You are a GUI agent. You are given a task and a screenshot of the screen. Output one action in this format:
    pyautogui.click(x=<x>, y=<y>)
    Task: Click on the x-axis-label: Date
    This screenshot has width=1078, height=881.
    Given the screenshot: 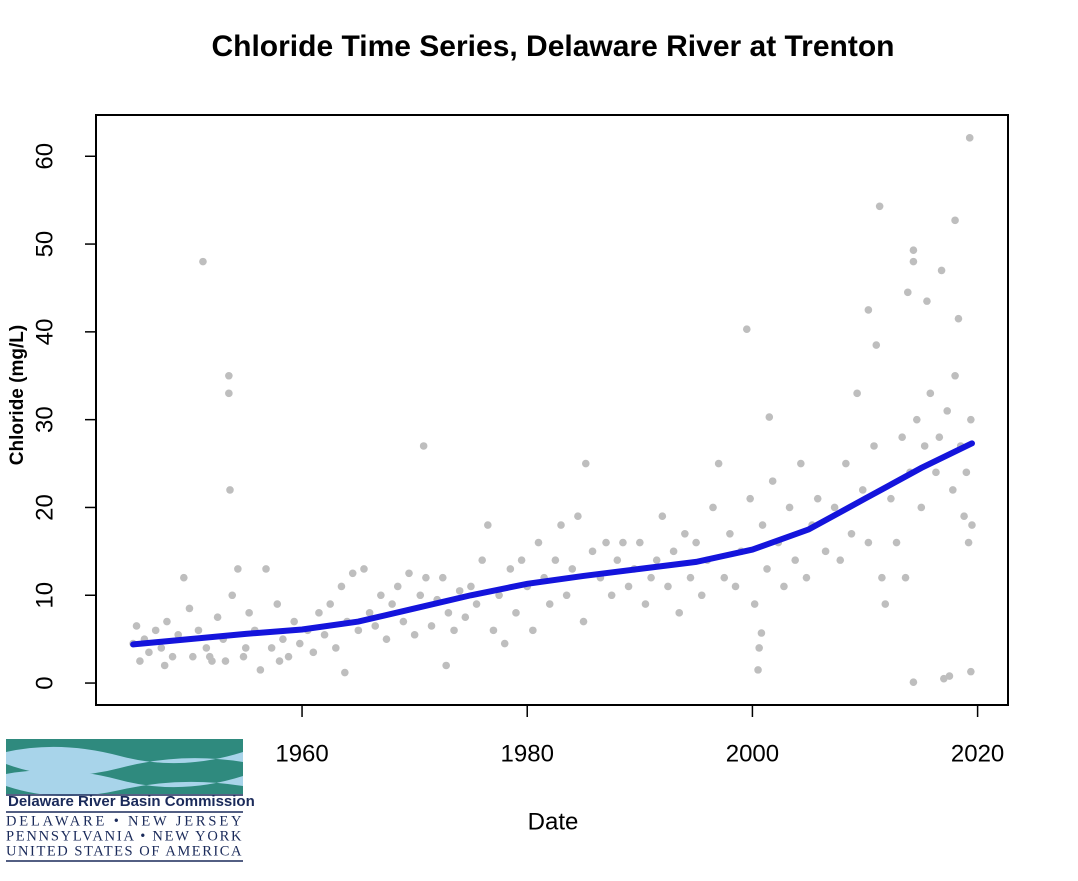 What is the action you would take?
    pyautogui.click(x=553, y=821)
    